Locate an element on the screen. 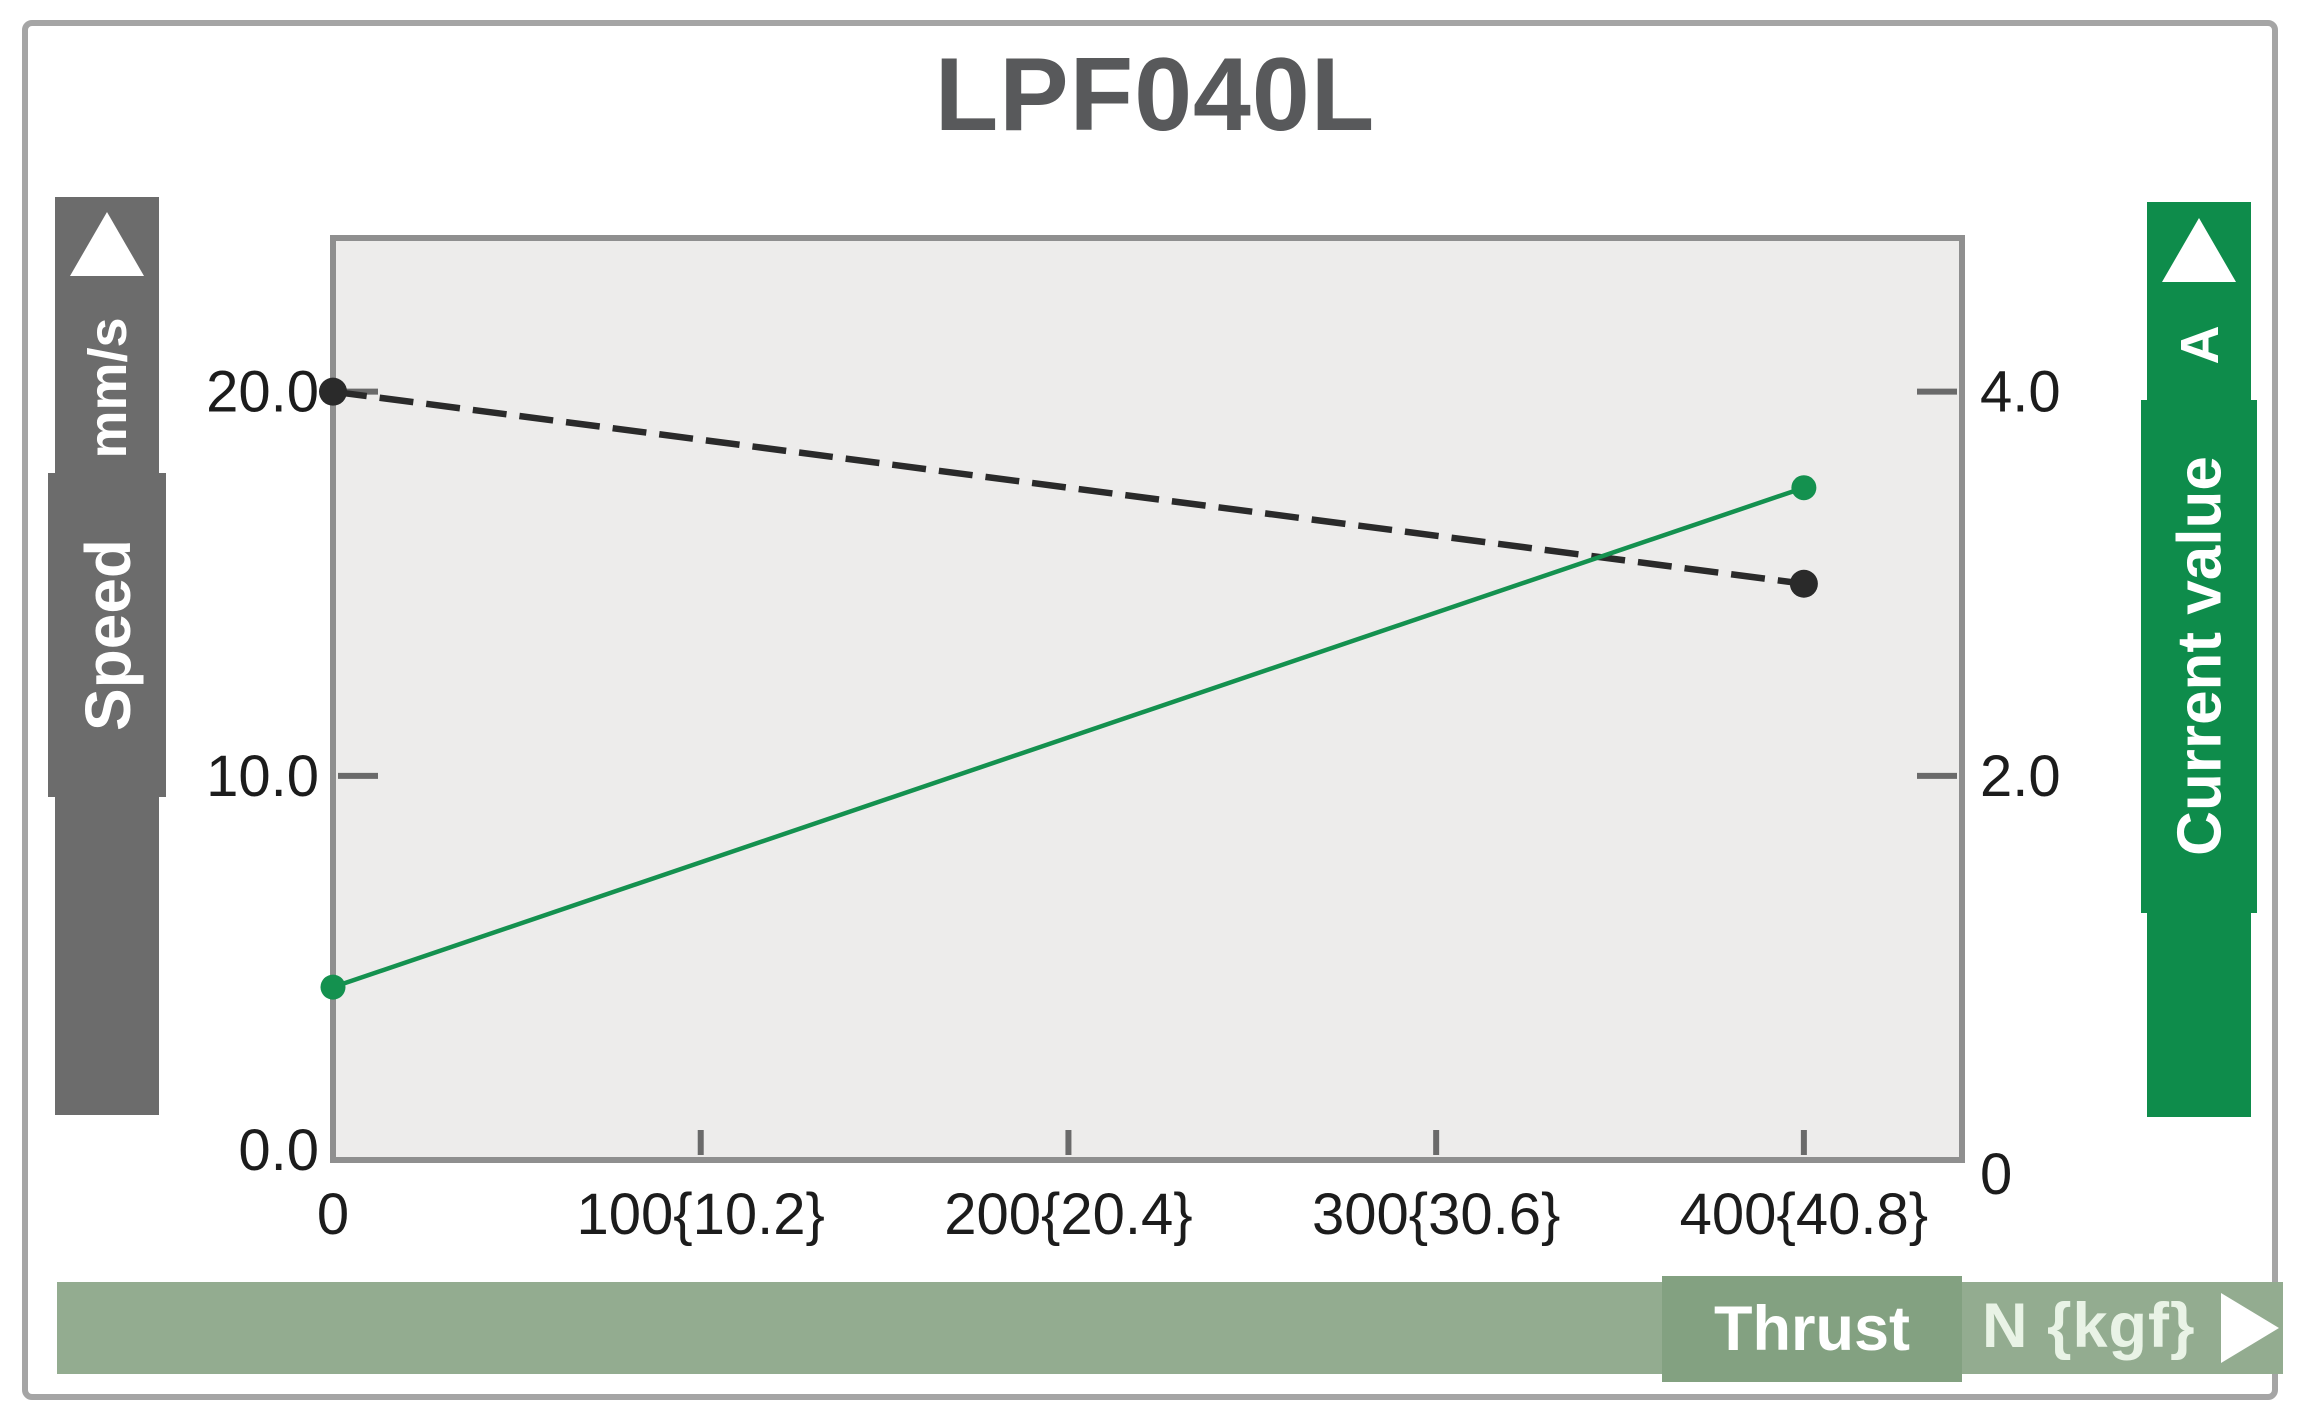 The height and width of the screenshot is (1428, 2310). series-line is located at coordinates (1068, 487).